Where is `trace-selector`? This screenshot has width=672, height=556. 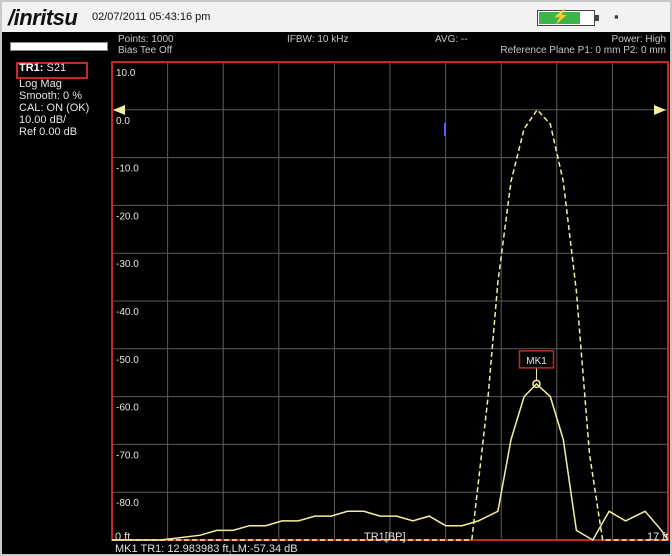
trace-selector is located at coordinates (52, 70).